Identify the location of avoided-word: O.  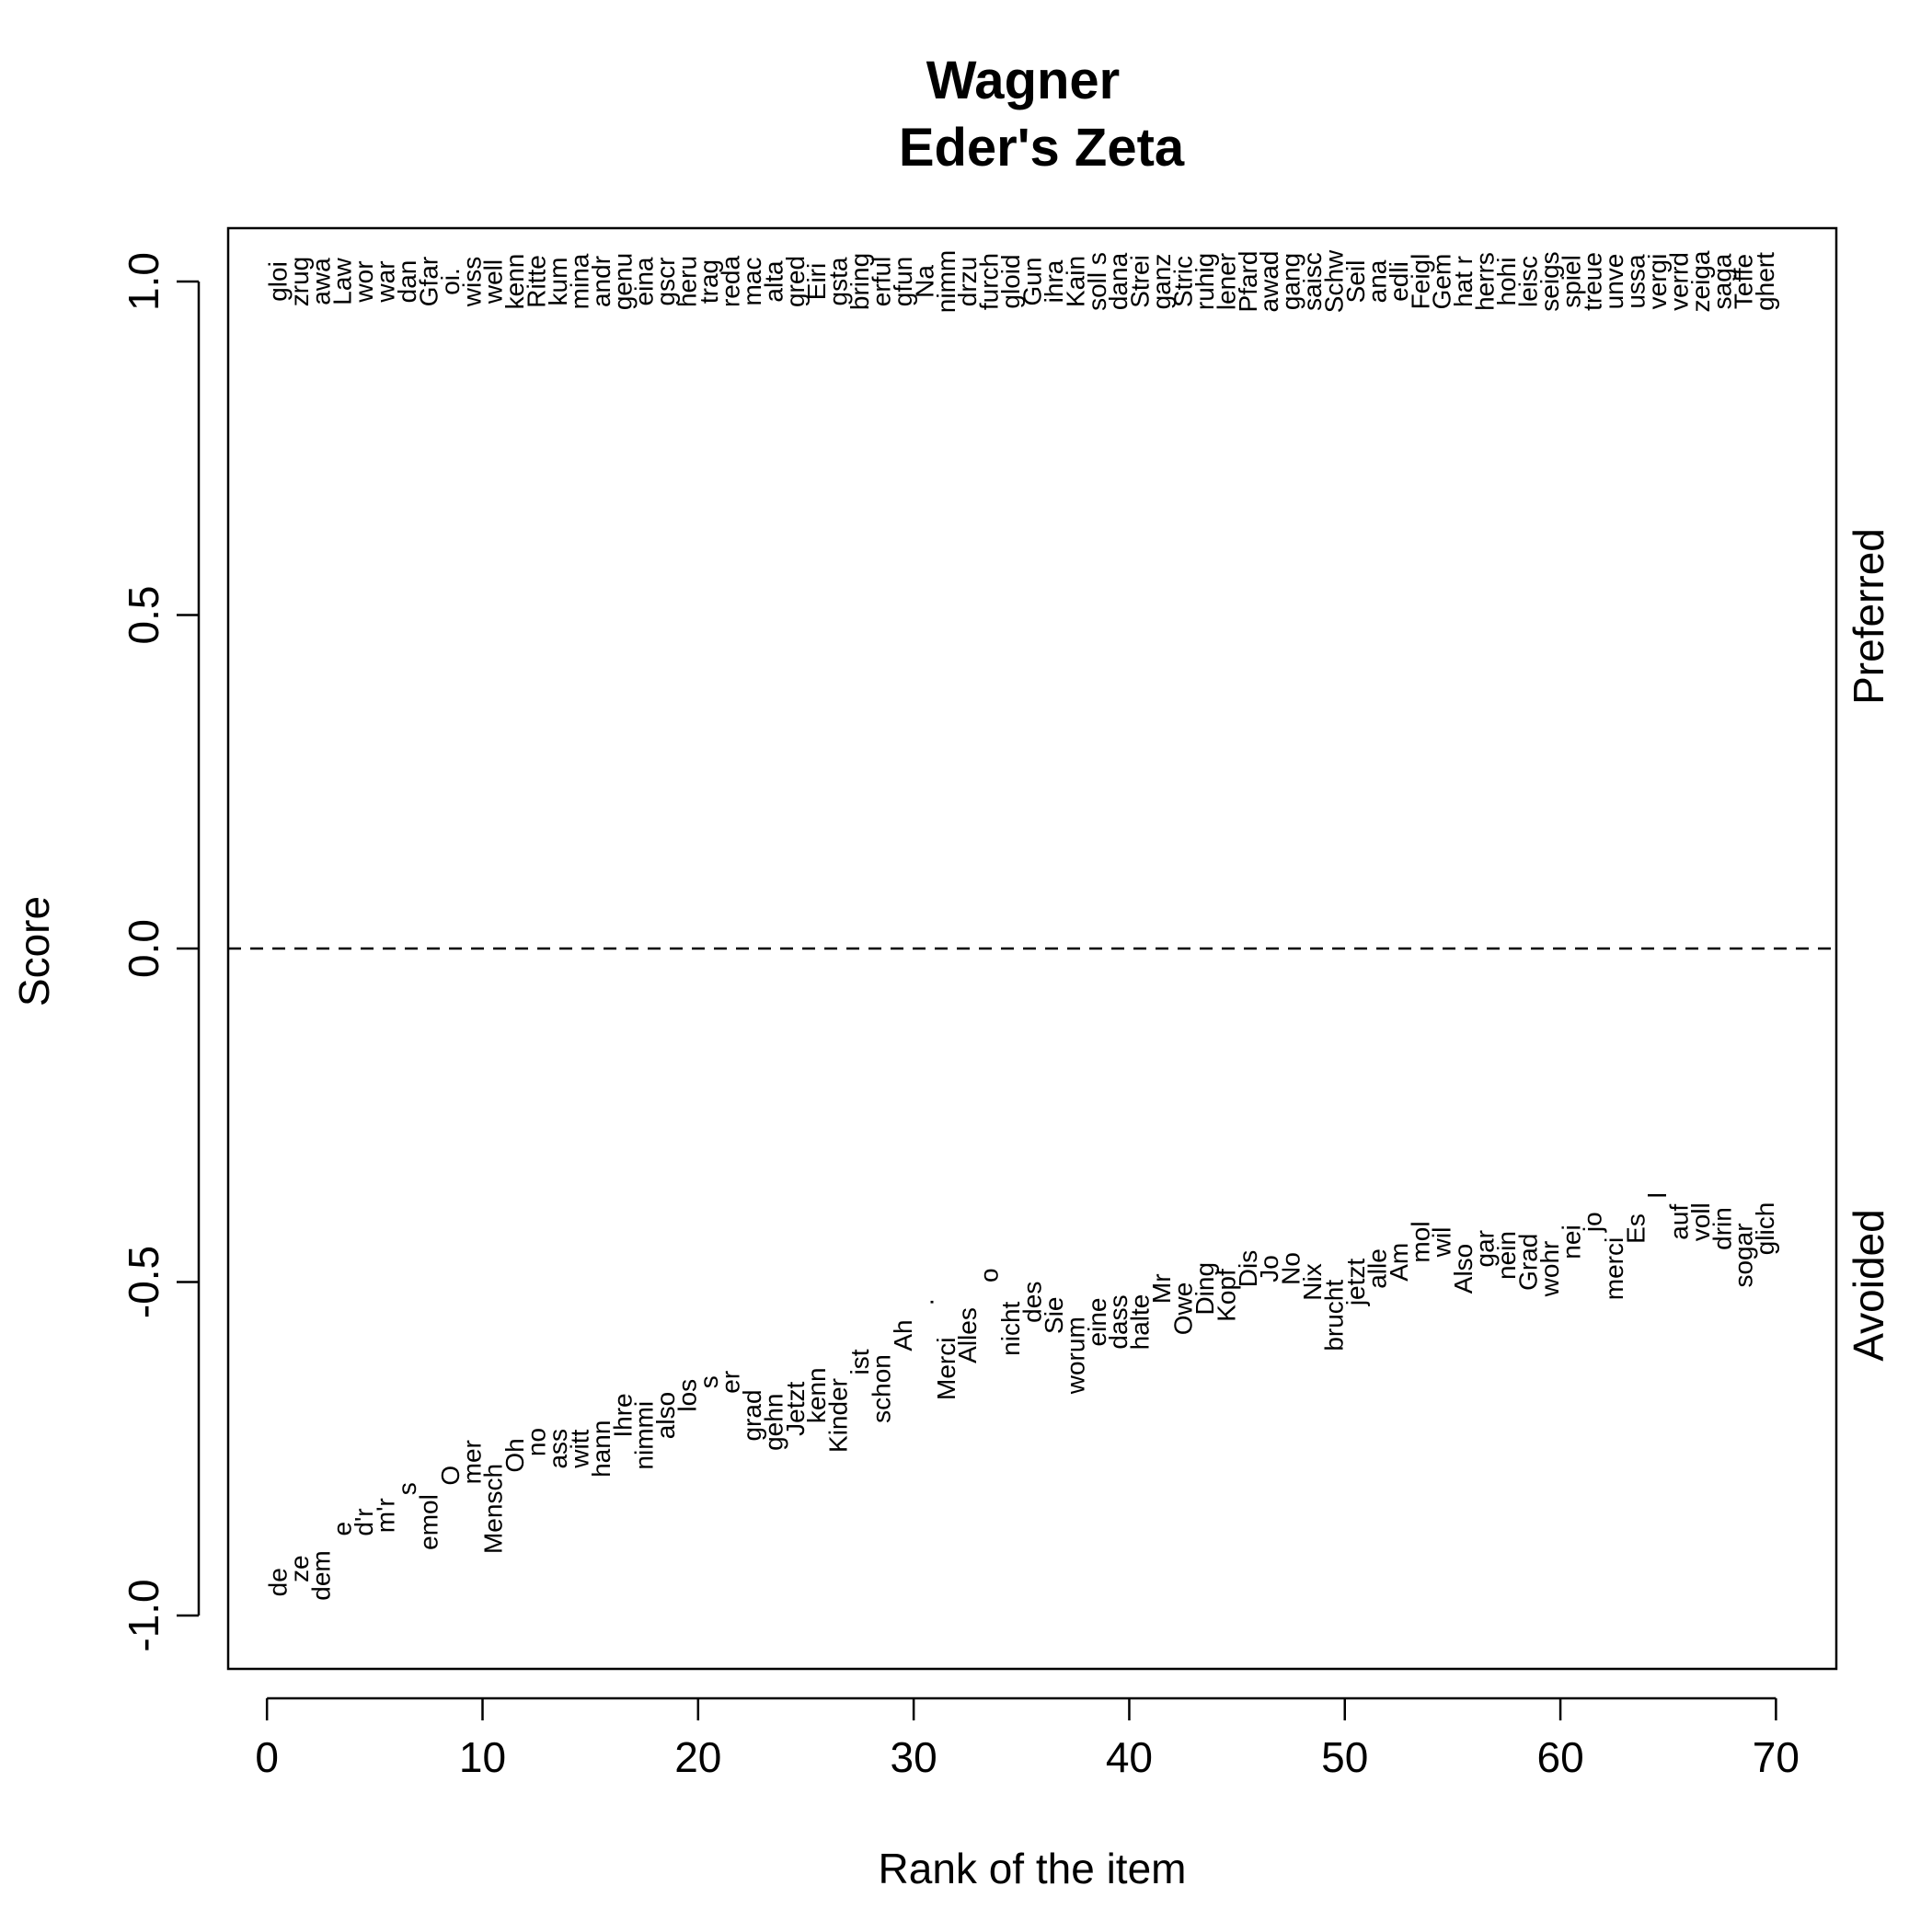
(450, 1476).